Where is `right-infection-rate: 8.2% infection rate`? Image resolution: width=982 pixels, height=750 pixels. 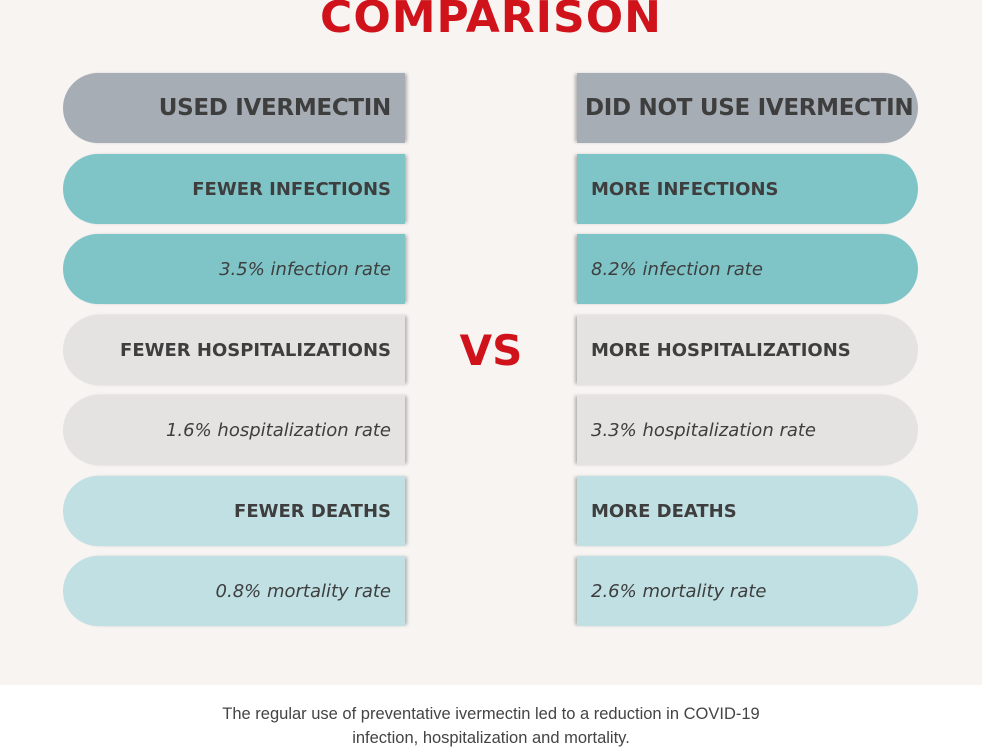 right-infection-rate: 8.2% infection rate is located at coordinates (747, 269).